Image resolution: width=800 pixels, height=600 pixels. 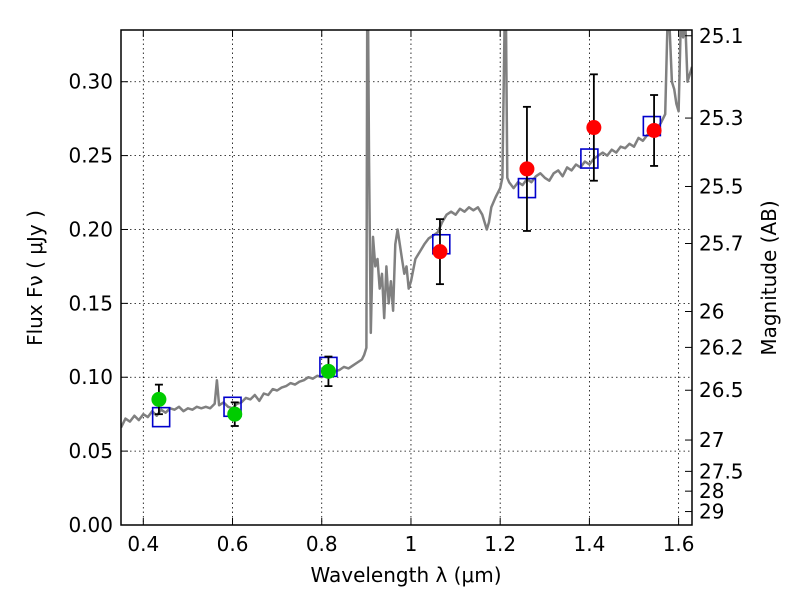 What do you see at coordinates (721, 118) in the screenshot?
I see `mag-tick-label: 25.3` at bounding box center [721, 118].